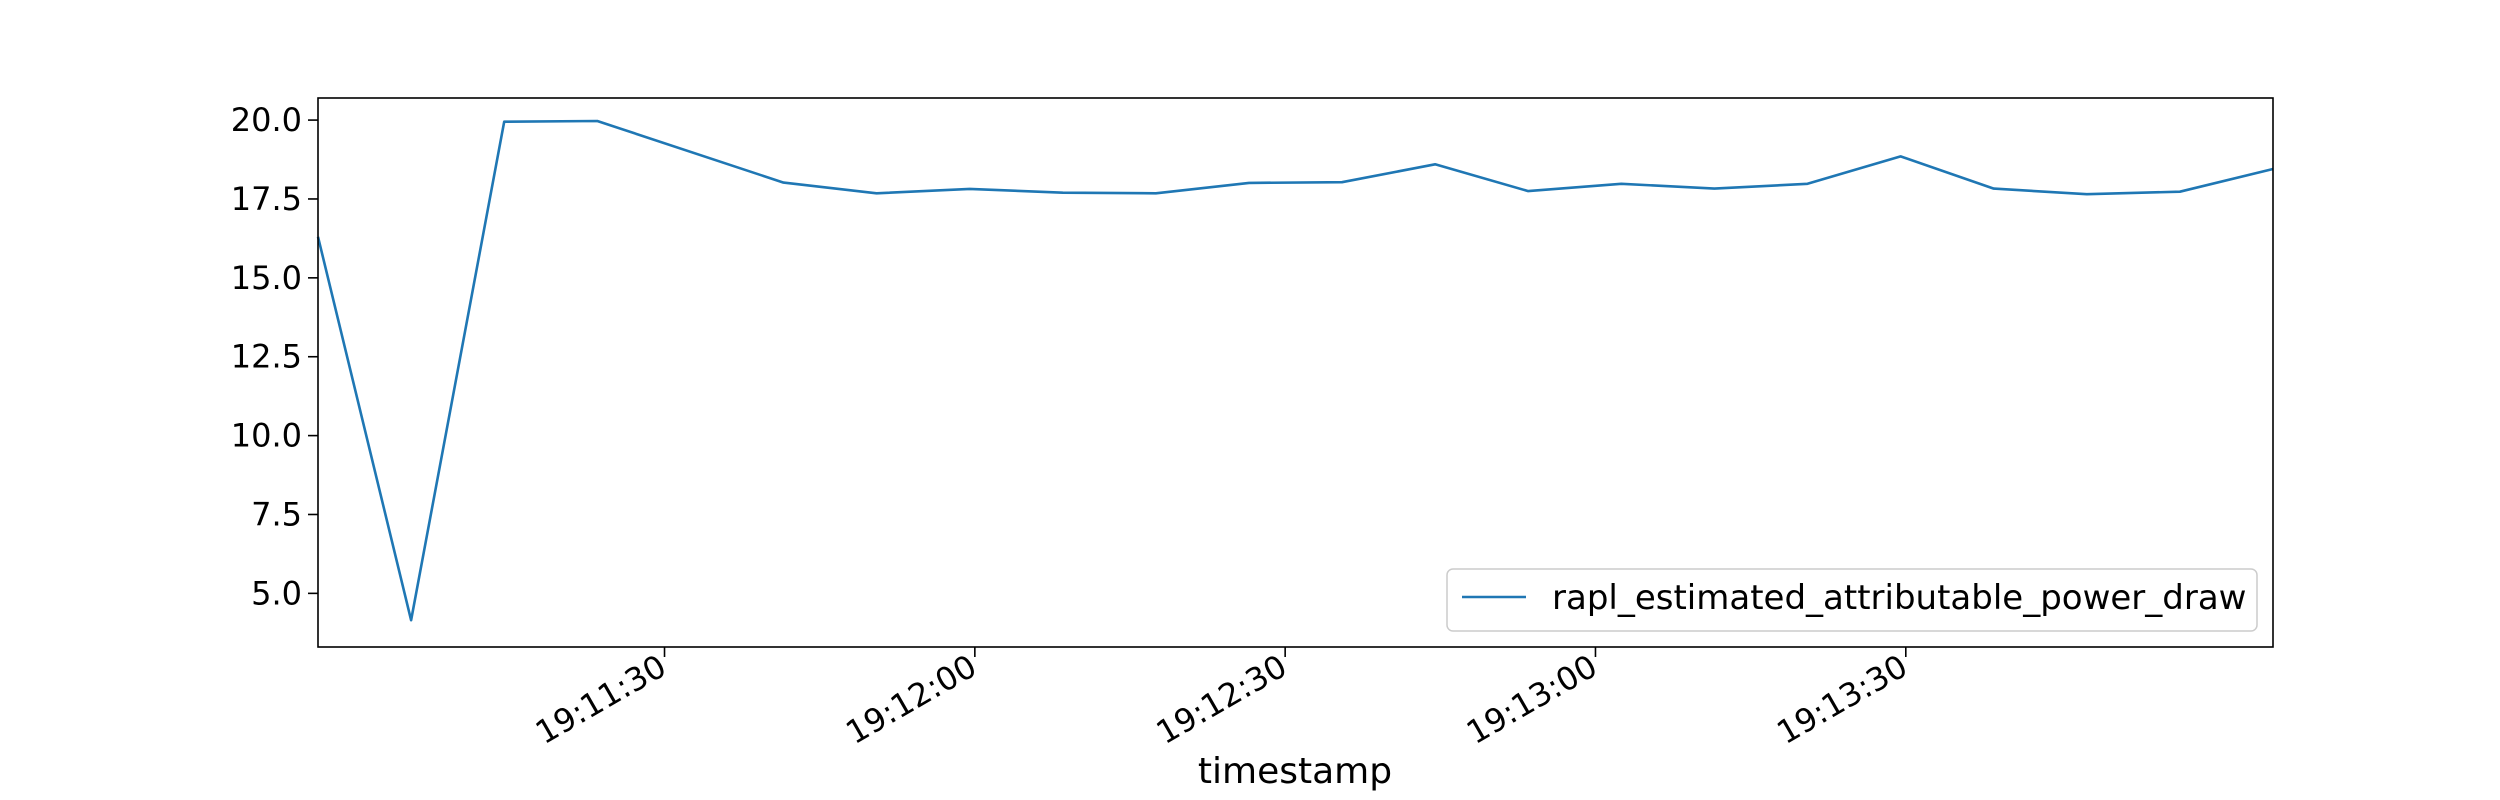  What do you see at coordinates (1841, 699) in the screenshot?
I see `x-tick-label: 19:13:30` at bounding box center [1841, 699].